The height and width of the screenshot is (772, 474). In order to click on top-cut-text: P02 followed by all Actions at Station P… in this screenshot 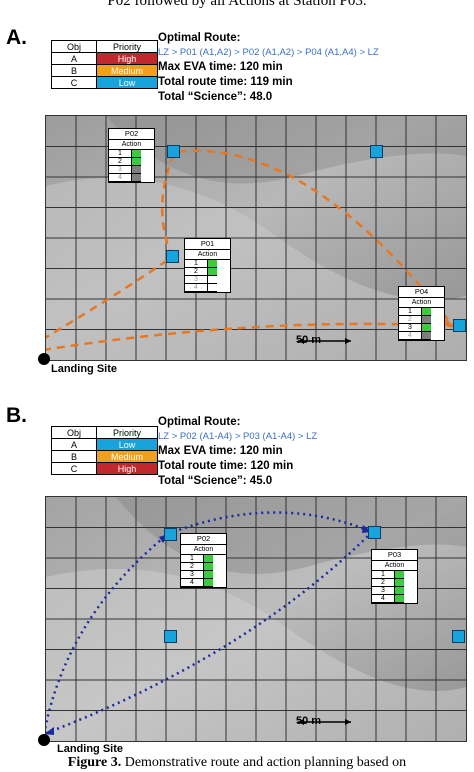, I will do `click(237, 4)`.